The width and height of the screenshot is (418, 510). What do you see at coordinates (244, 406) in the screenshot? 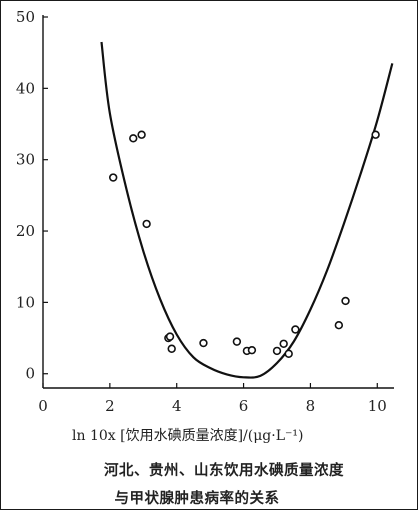
I see `x-tick-label: 6` at bounding box center [244, 406].